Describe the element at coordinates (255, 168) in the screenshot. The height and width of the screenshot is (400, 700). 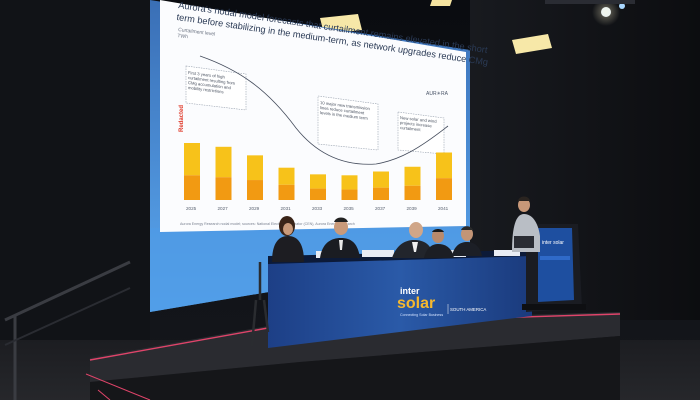
I see `bar-upper-2029` at that location.